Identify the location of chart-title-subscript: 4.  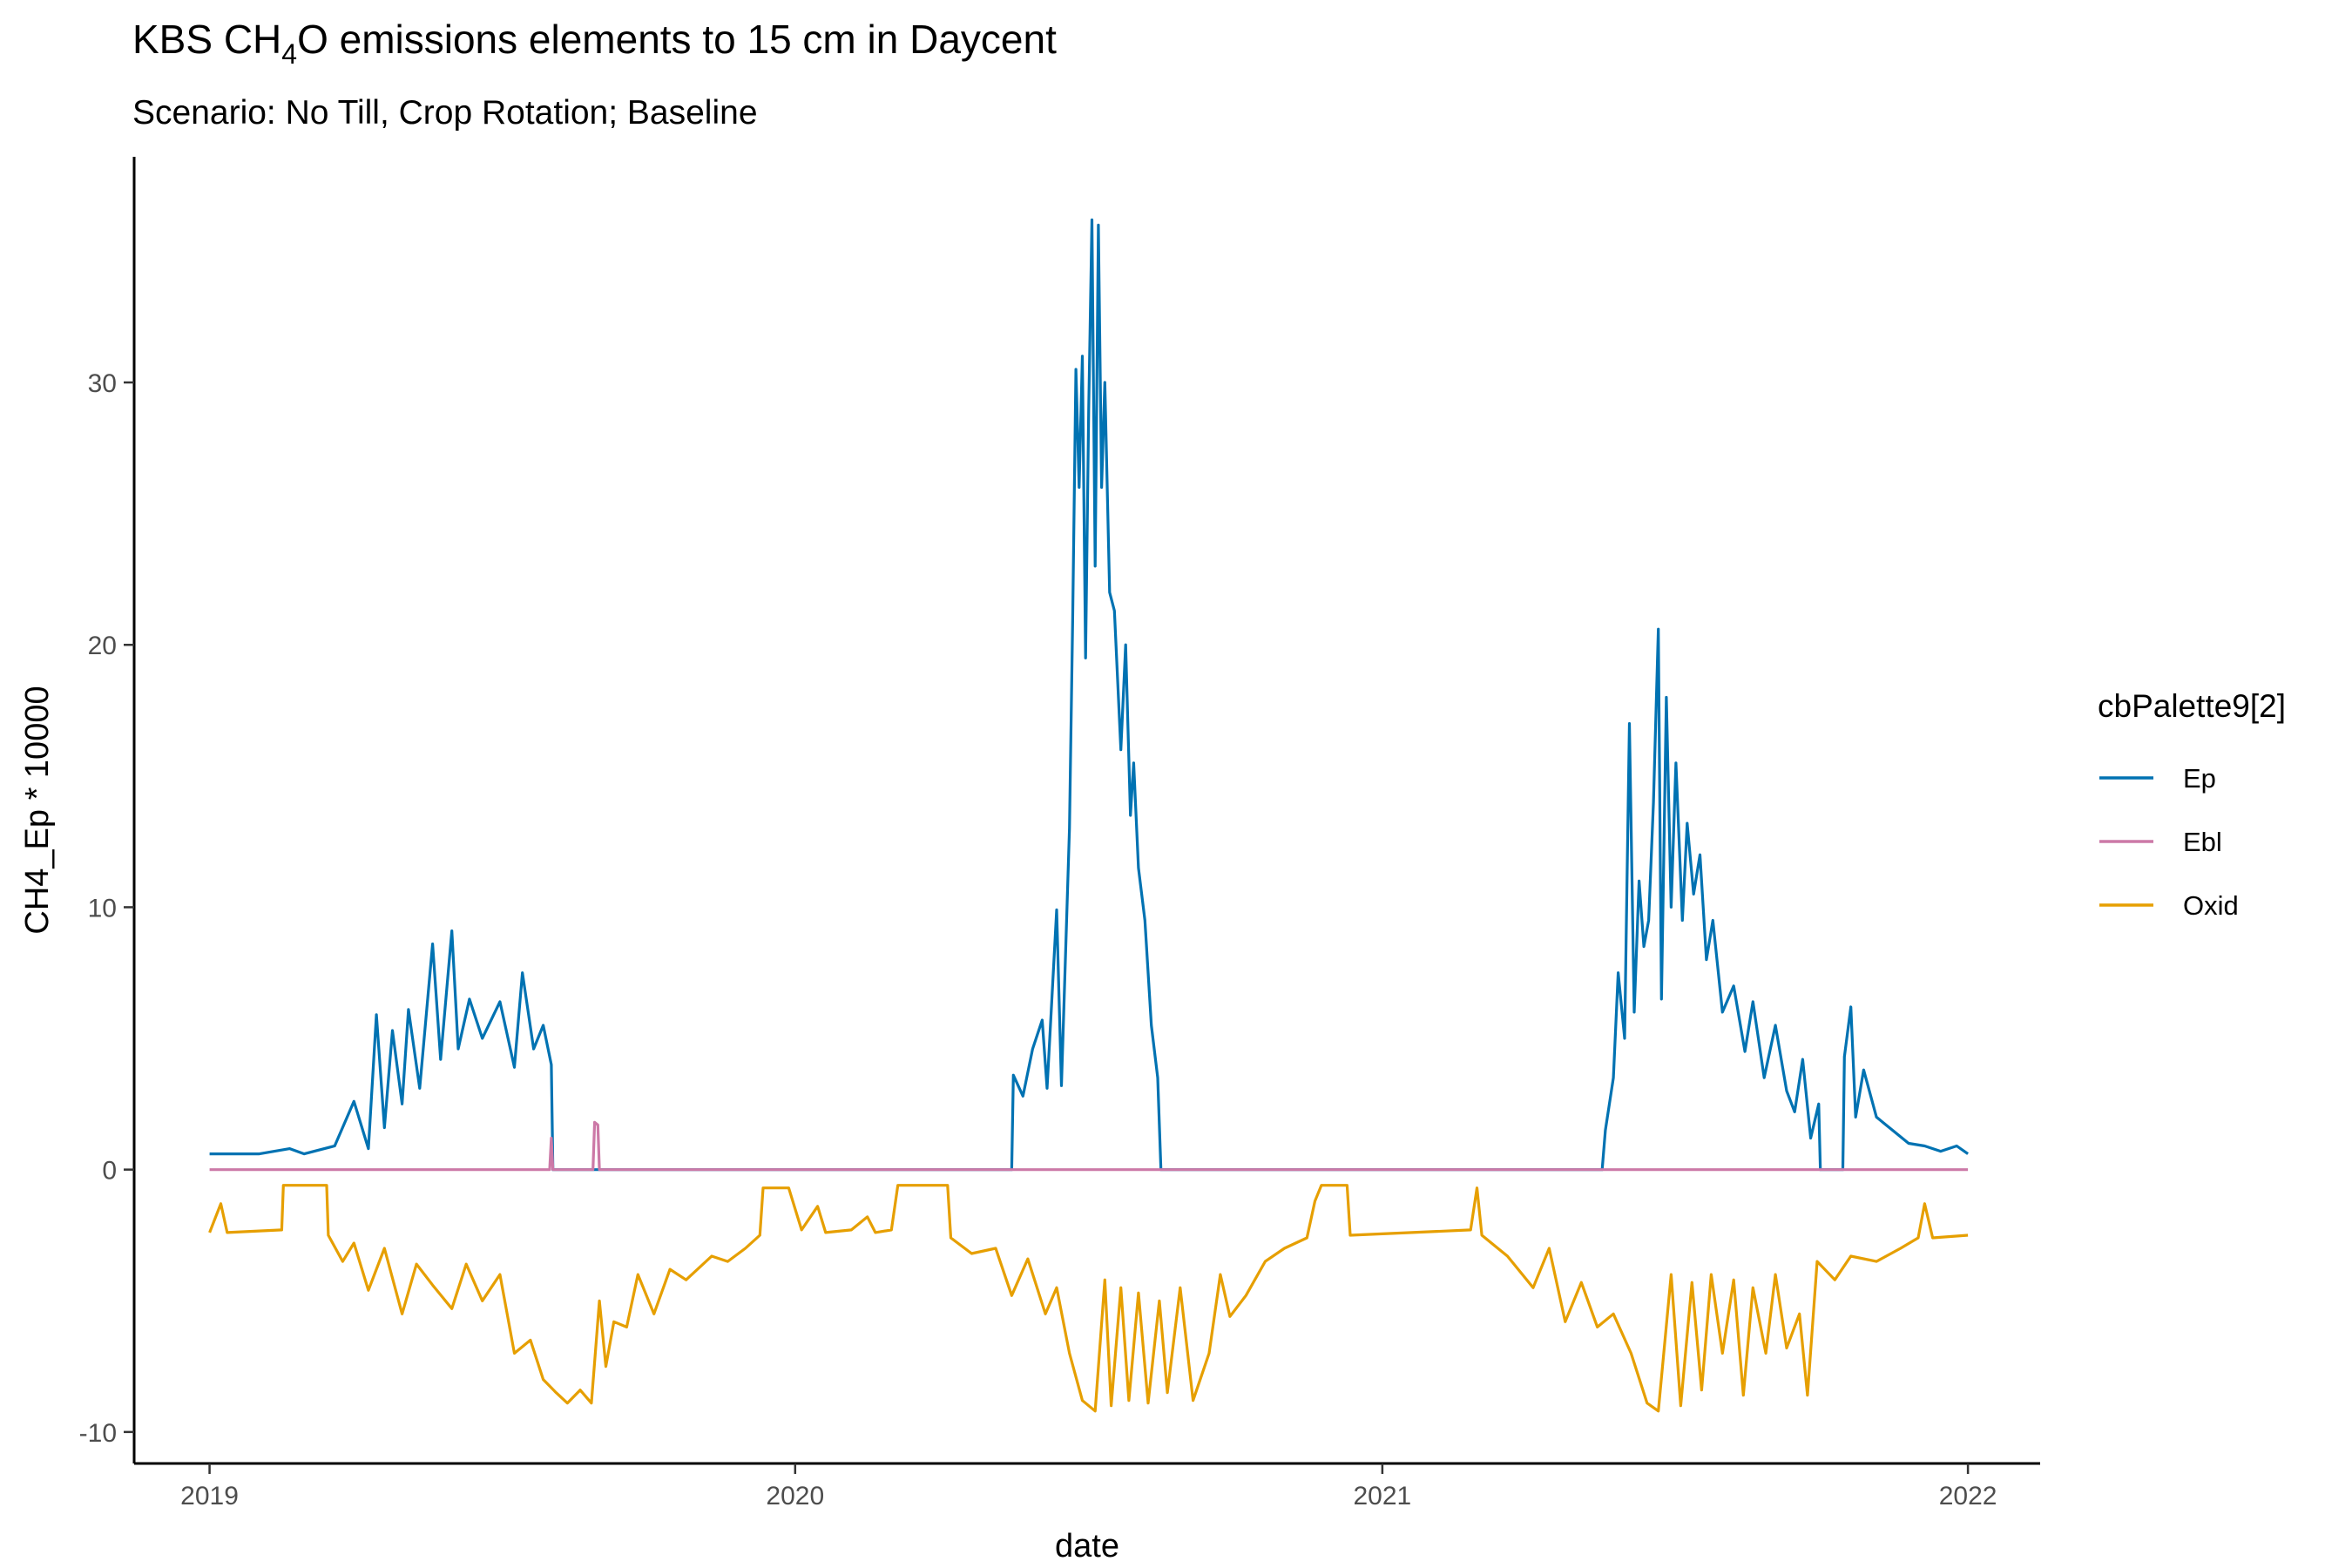
(289, 54).